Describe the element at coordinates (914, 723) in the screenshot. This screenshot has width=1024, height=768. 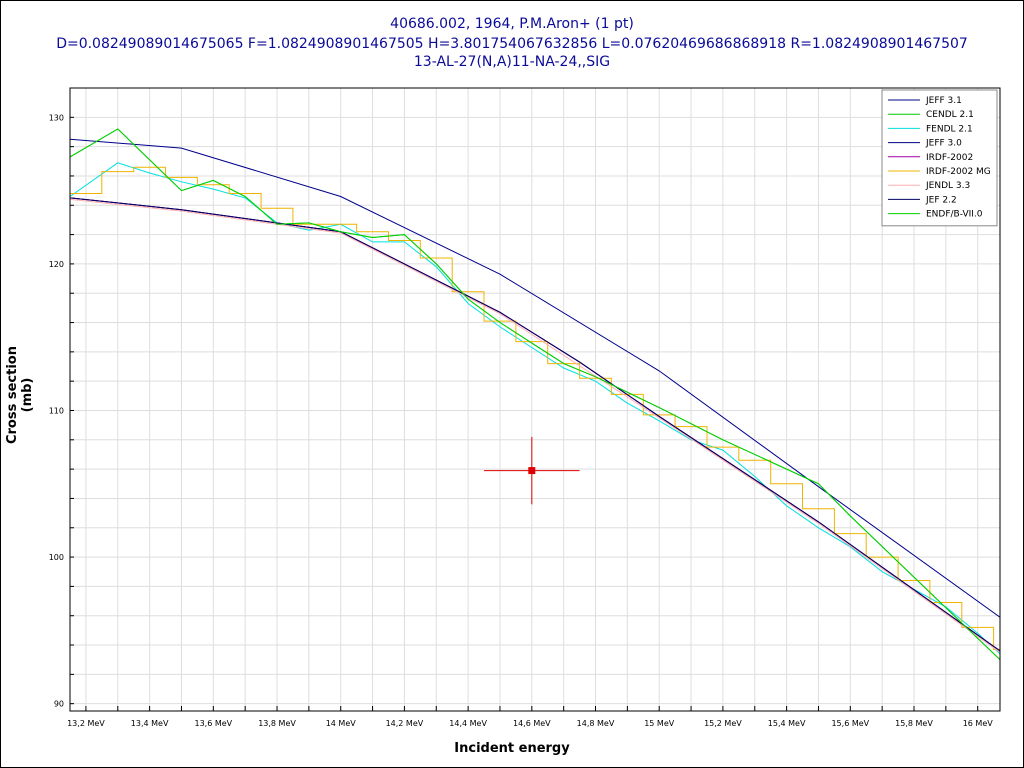
I see `x-tick-label: 15,8 MeV` at that location.